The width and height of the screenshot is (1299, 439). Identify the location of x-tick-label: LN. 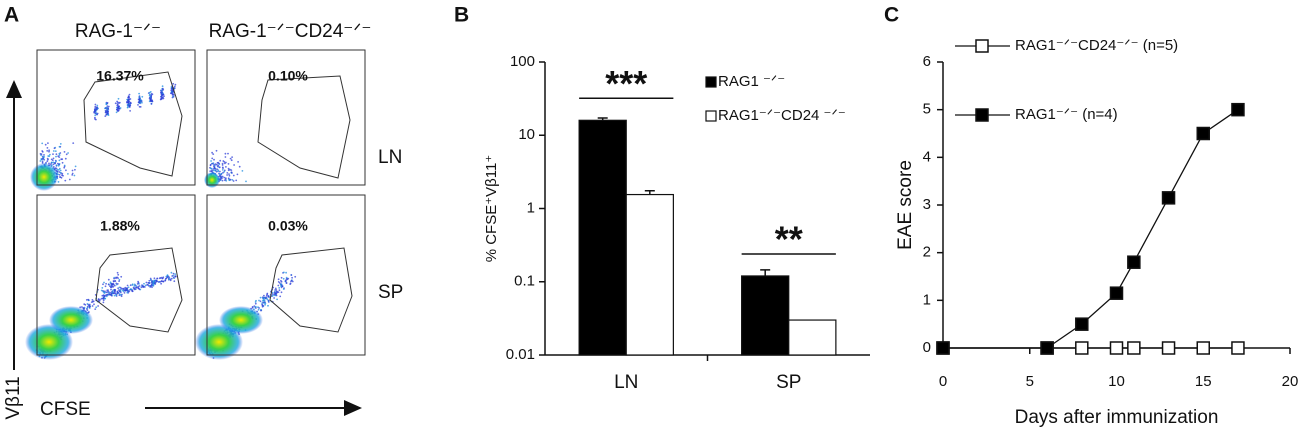
(626, 382).